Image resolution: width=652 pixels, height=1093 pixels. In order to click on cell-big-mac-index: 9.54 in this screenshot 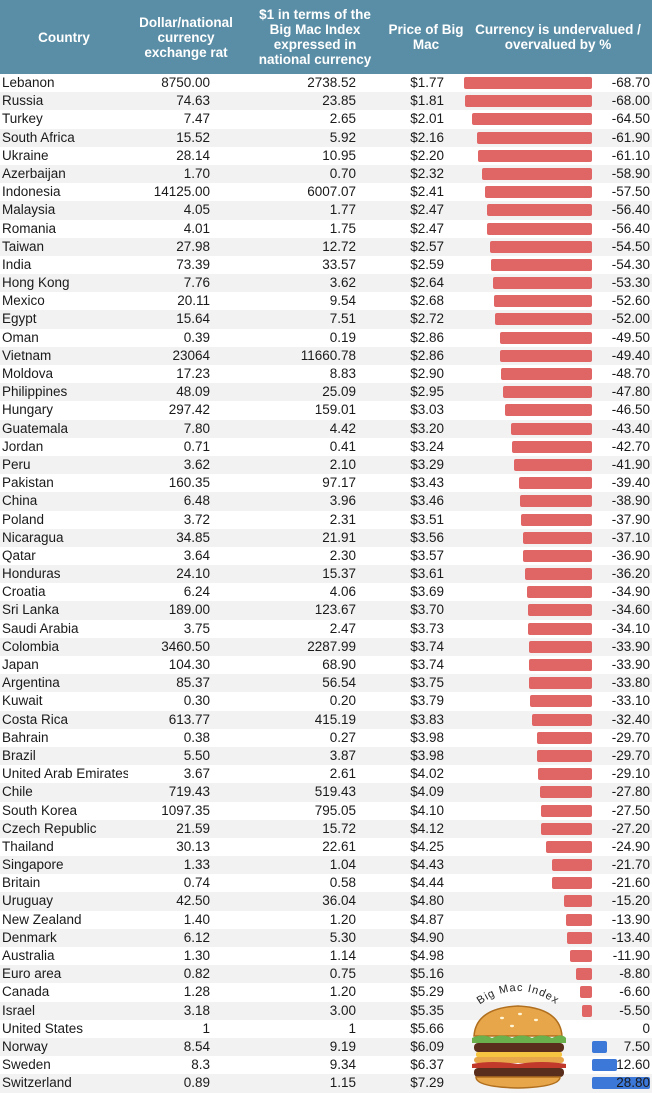, I will do `click(342, 301)`.